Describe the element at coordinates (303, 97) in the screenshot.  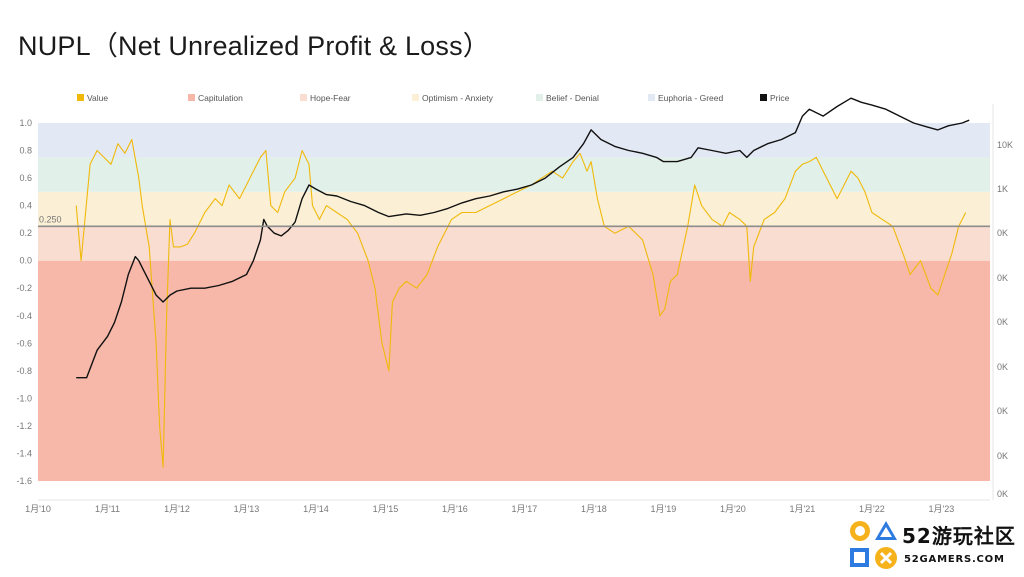
I see `legend-swatch-hope-fear` at that location.